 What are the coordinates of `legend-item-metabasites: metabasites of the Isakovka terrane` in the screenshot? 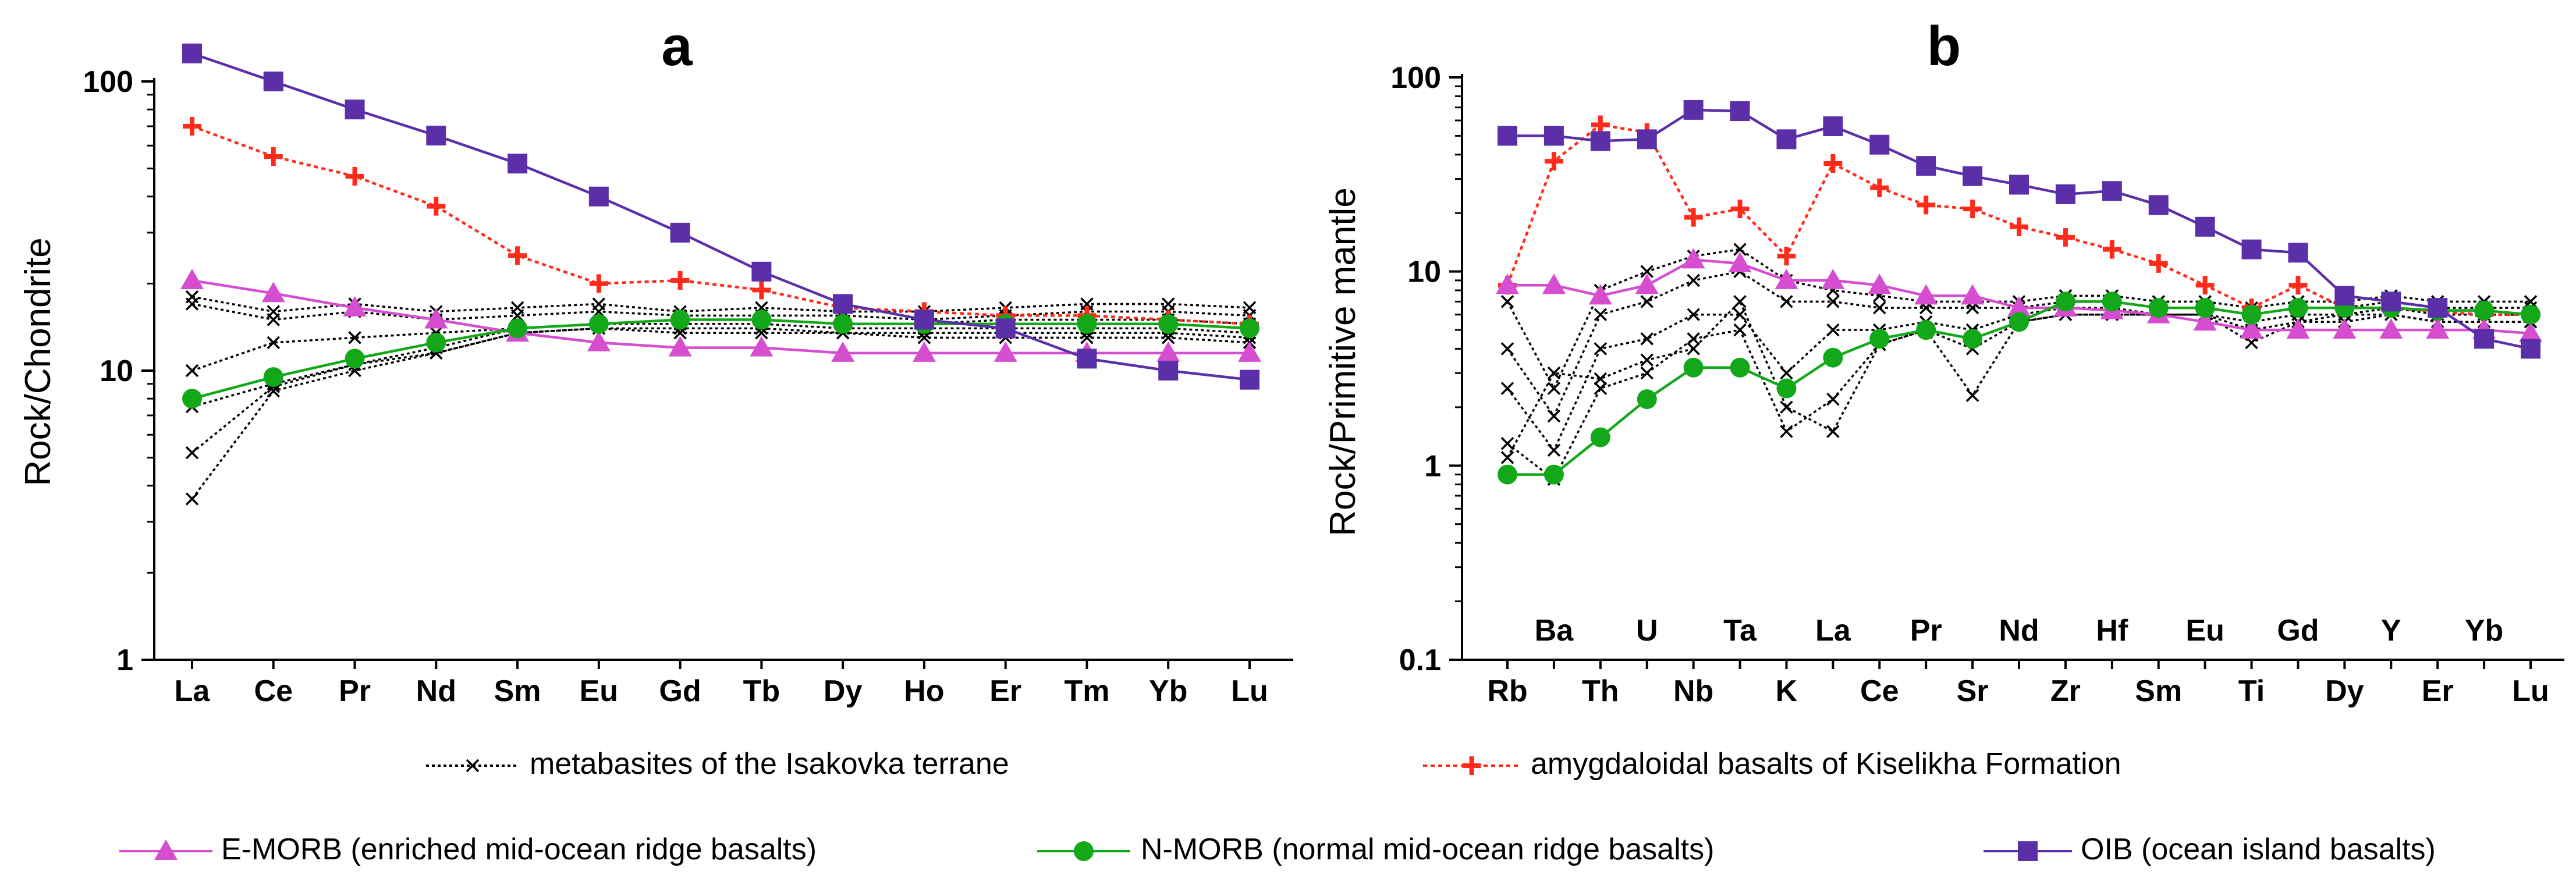 It's located at (717, 764).